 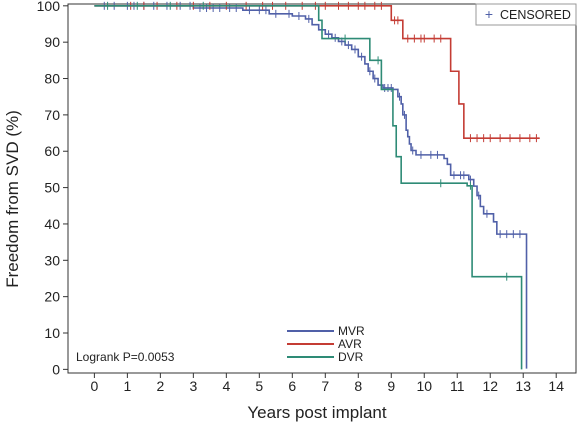 What do you see at coordinates (56, 369) in the screenshot?
I see `y-tick-label: 0` at bounding box center [56, 369].